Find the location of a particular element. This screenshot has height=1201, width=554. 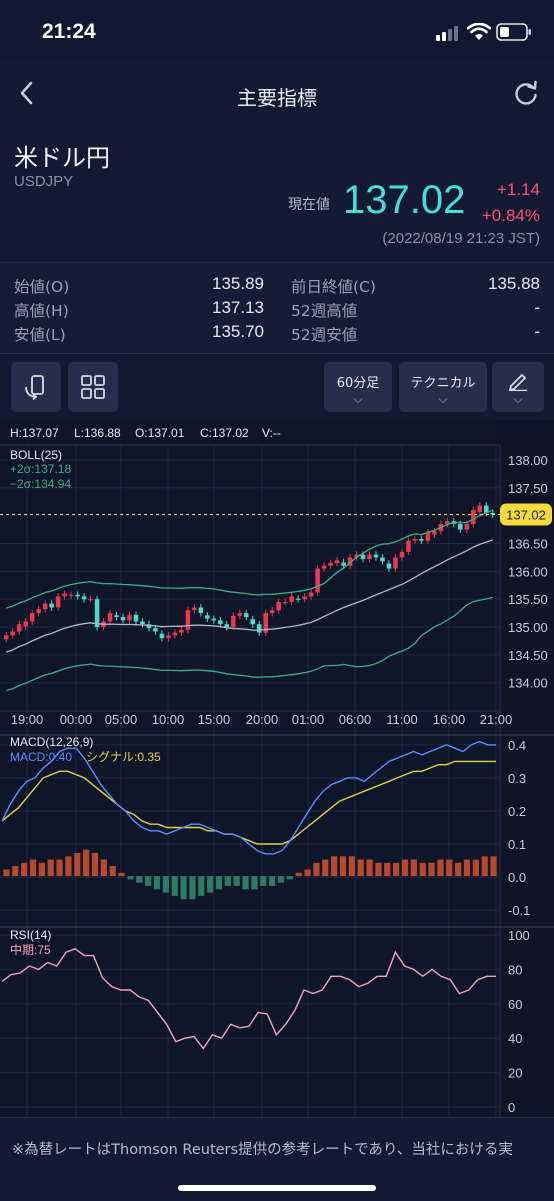

technical-dropdown: テクニカル ⌵ is located at coordinates (443, 387).